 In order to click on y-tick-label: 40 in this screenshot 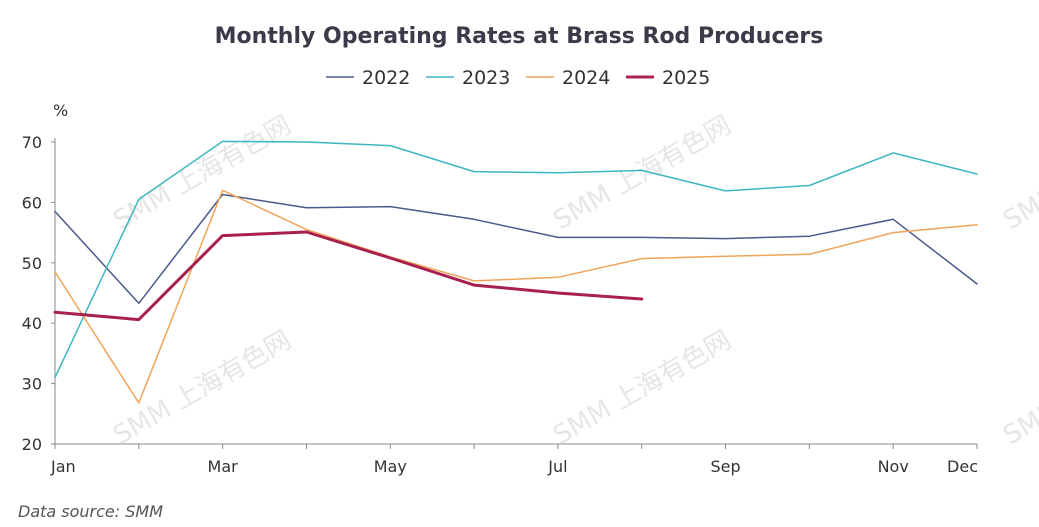, I will do `click(32, 323)`.